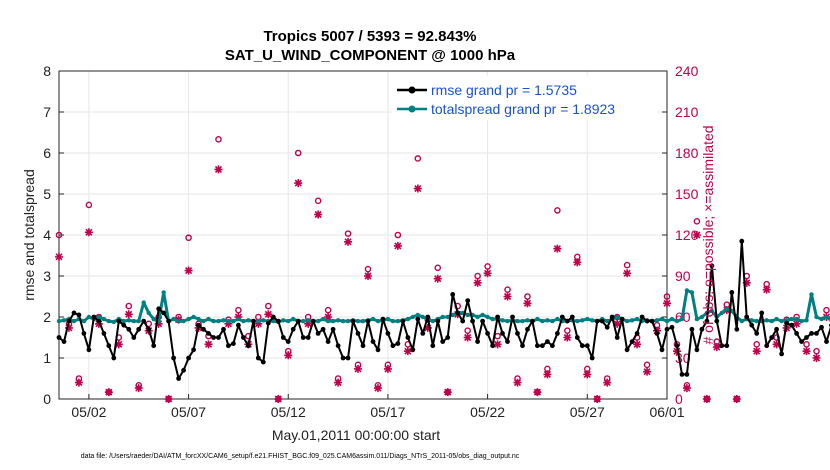 This screenshot has width=830, height=470. Describe the element at coordinates (47, 317) in the screenshot. I see `y-tick-label: 2` at that location.